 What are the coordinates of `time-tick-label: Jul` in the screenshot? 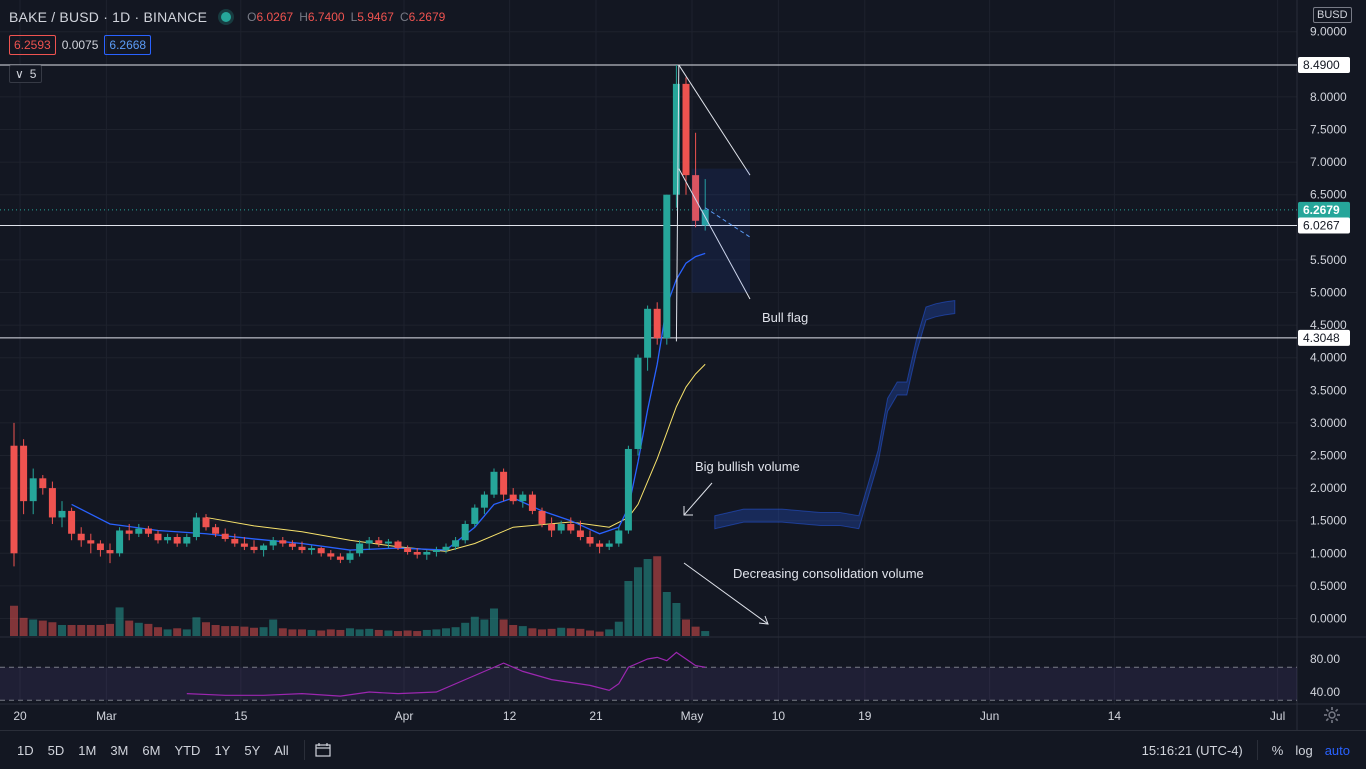 It's located at (1277, 716).